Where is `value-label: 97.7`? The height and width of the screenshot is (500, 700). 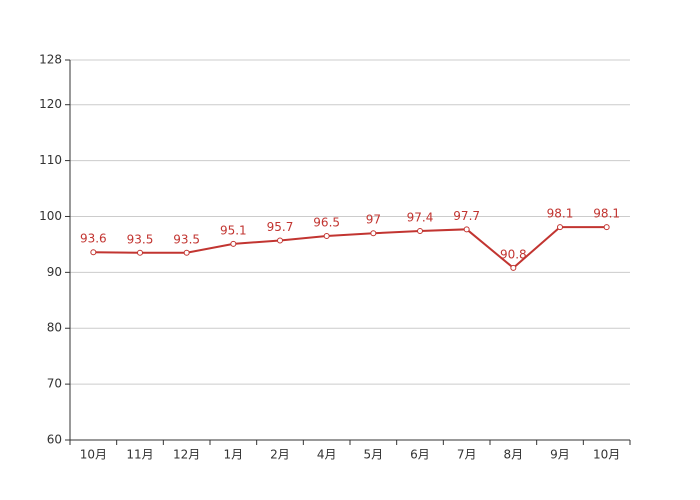 value-label: 97.7 is located at coordinates (466, 216).